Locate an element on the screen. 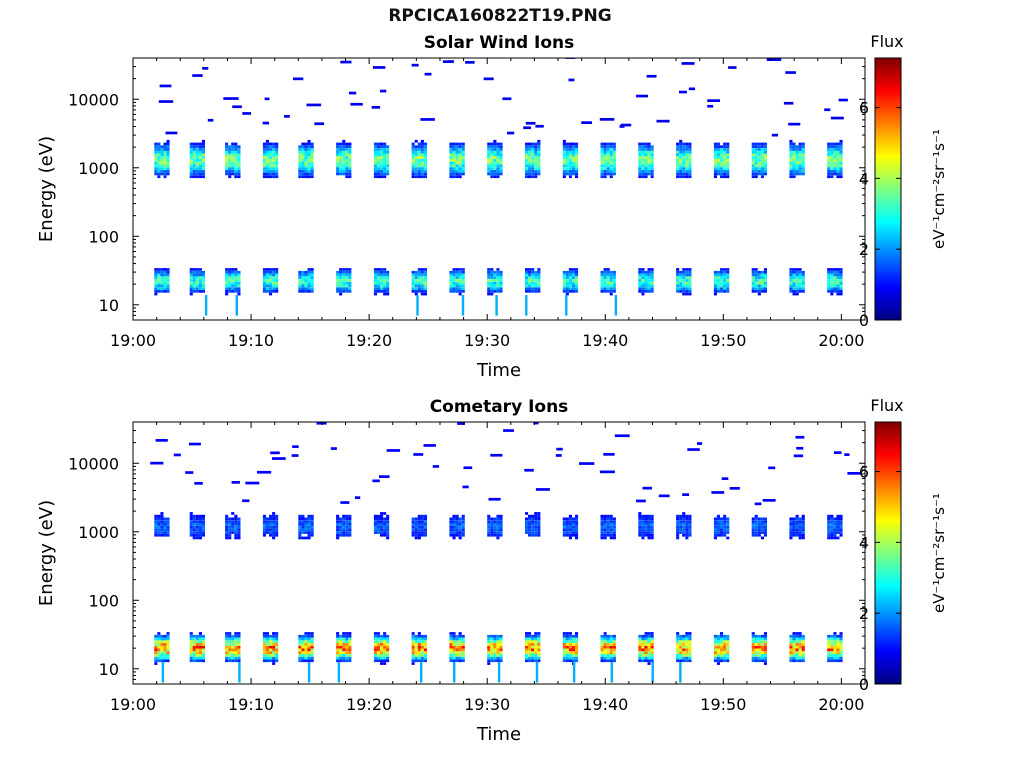 The image size is (1024, 768). y-tick-label: 10 is located at coordinates (109, 305).